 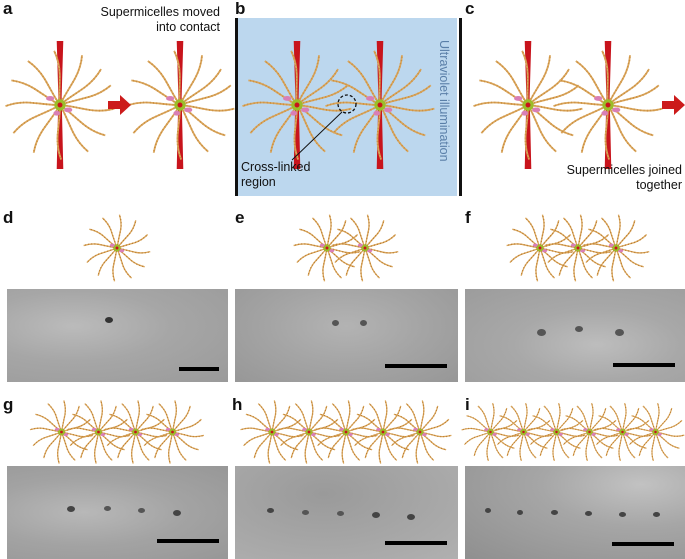 What do you see at coordinates (117, 248) in the screenshot?
I see `schematic-micelle-d` at bounding box center [117, 248].